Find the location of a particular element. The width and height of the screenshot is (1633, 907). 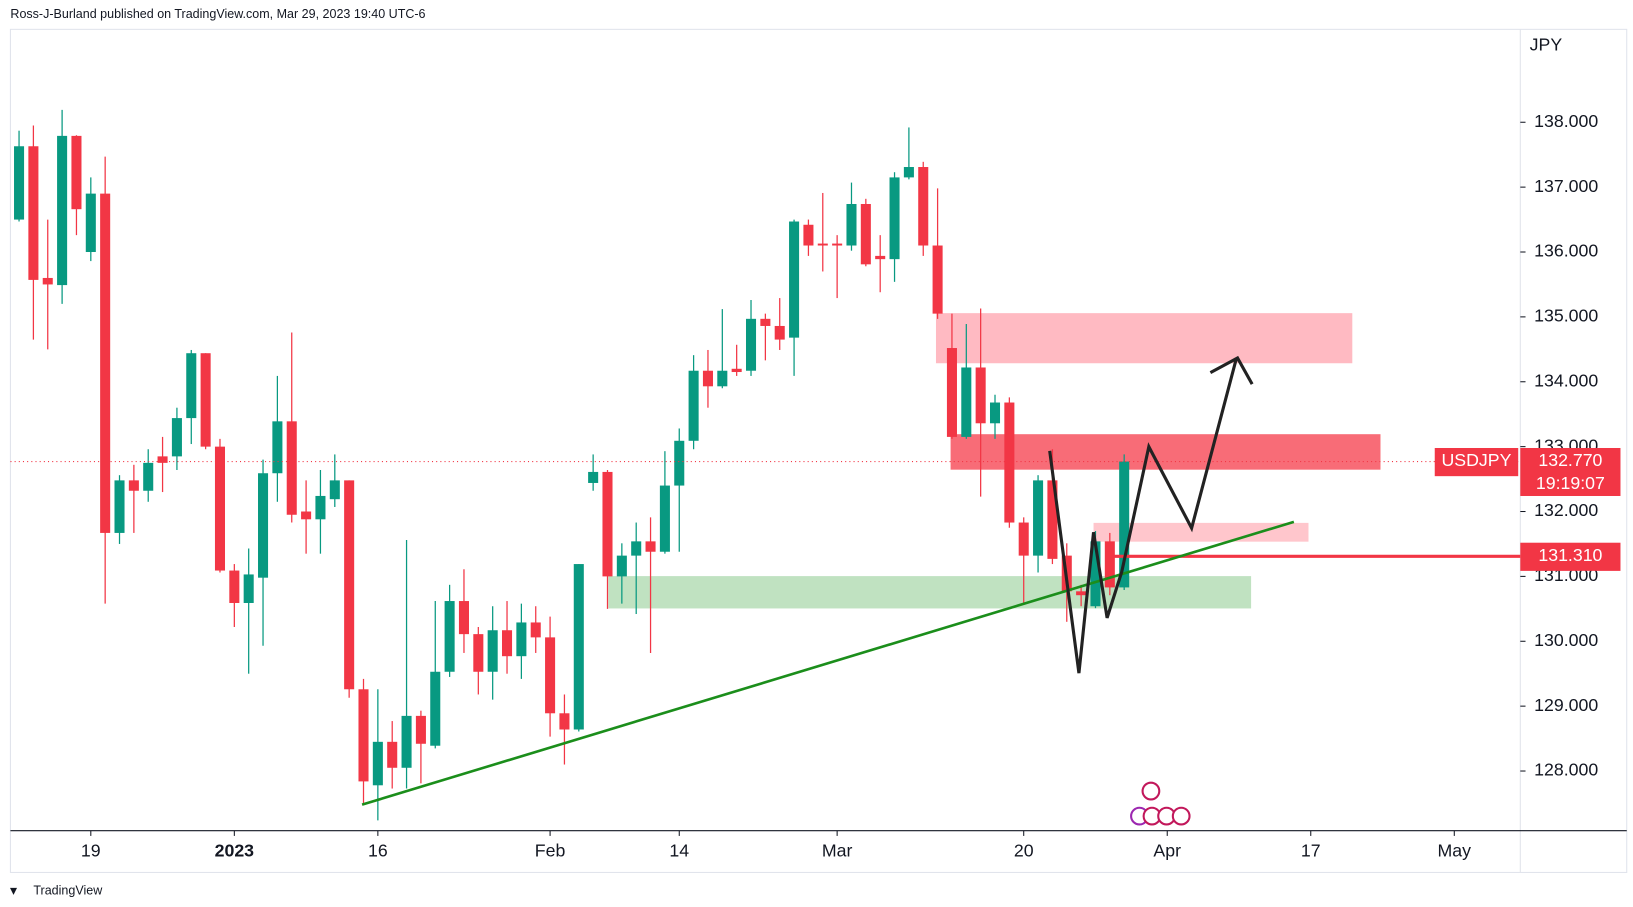

x-tick-label: 17 is located at coordinates (1311, 850).